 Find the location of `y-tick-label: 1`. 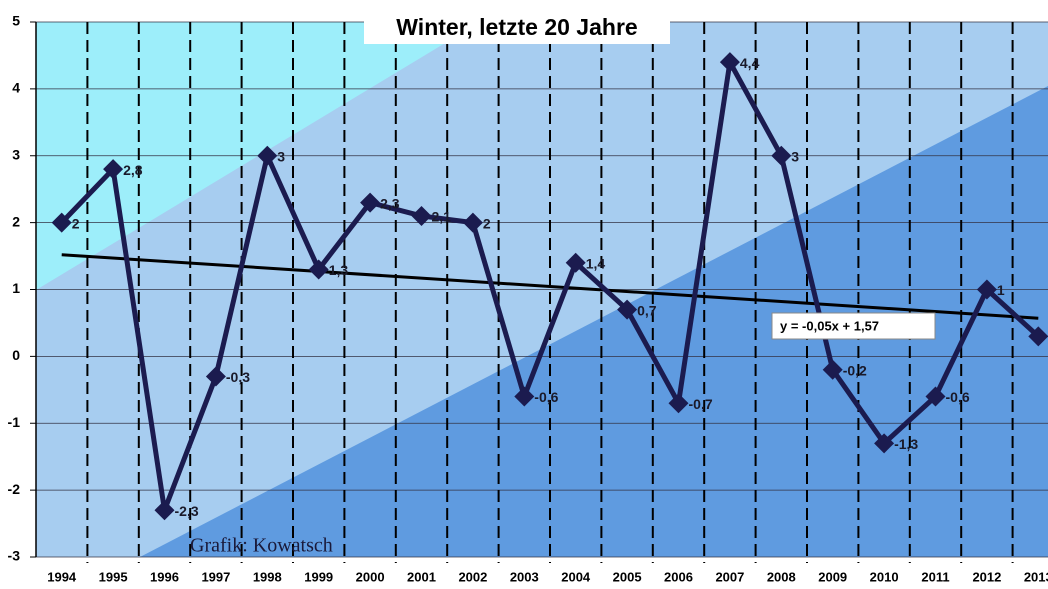

y-tick-label: 1 is located at coordinates (16, 288).